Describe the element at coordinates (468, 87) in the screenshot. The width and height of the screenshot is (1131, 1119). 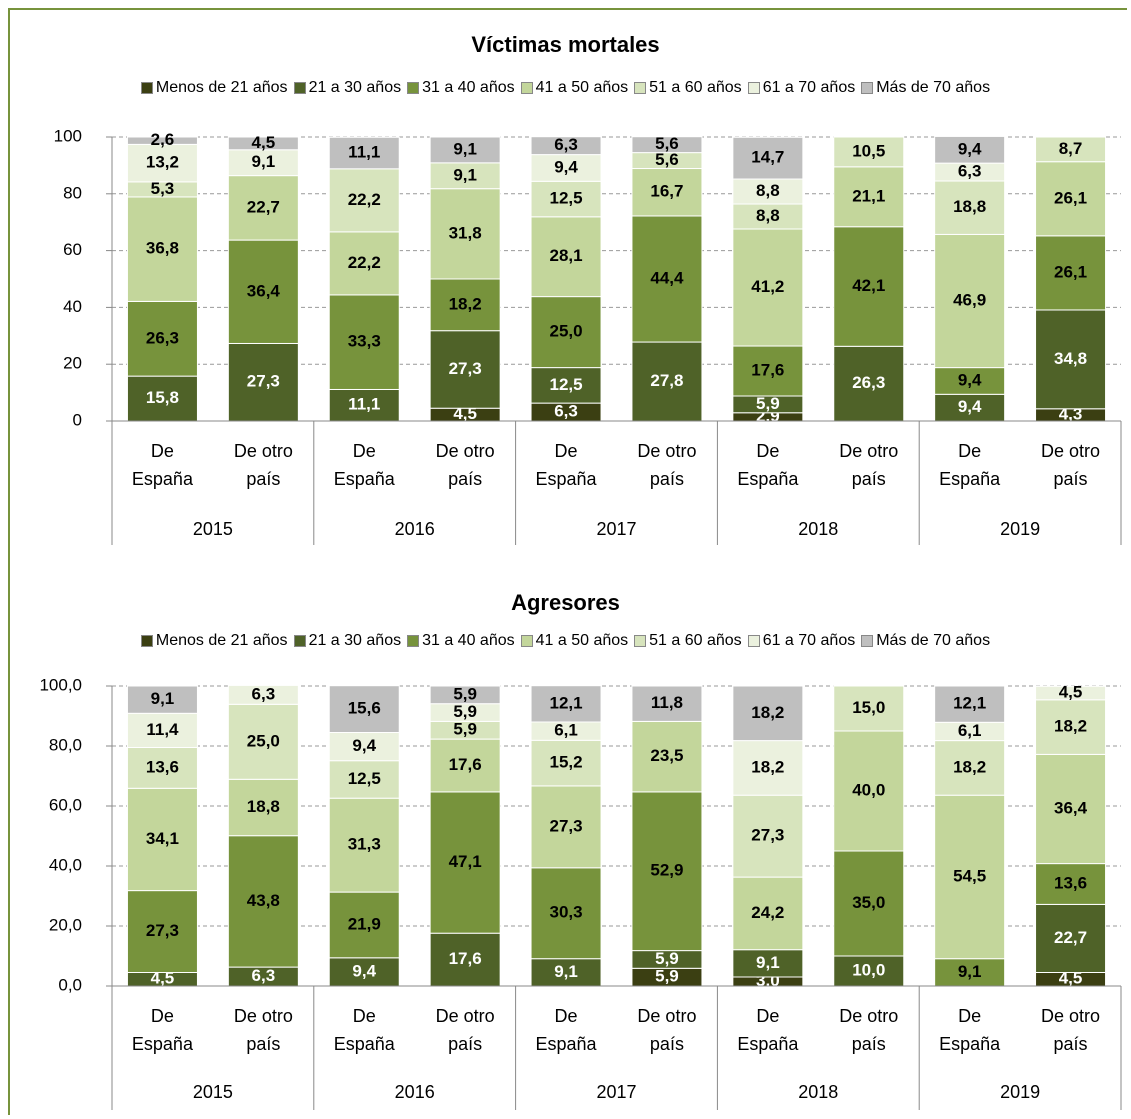
I see `legend-label: 31 a 40 años` at that location.